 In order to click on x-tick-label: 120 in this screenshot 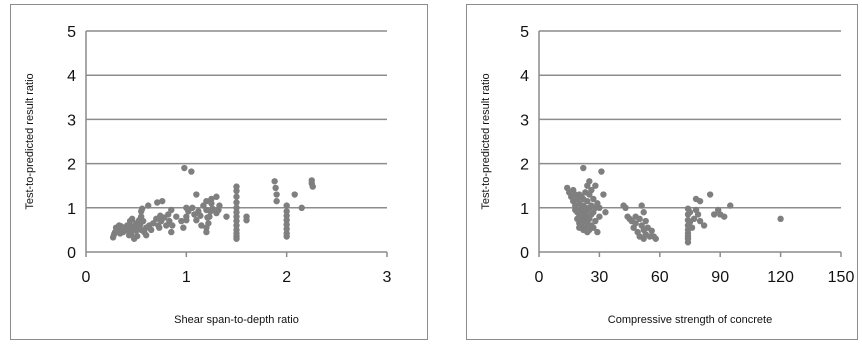, I will do `click(780, 277)`.